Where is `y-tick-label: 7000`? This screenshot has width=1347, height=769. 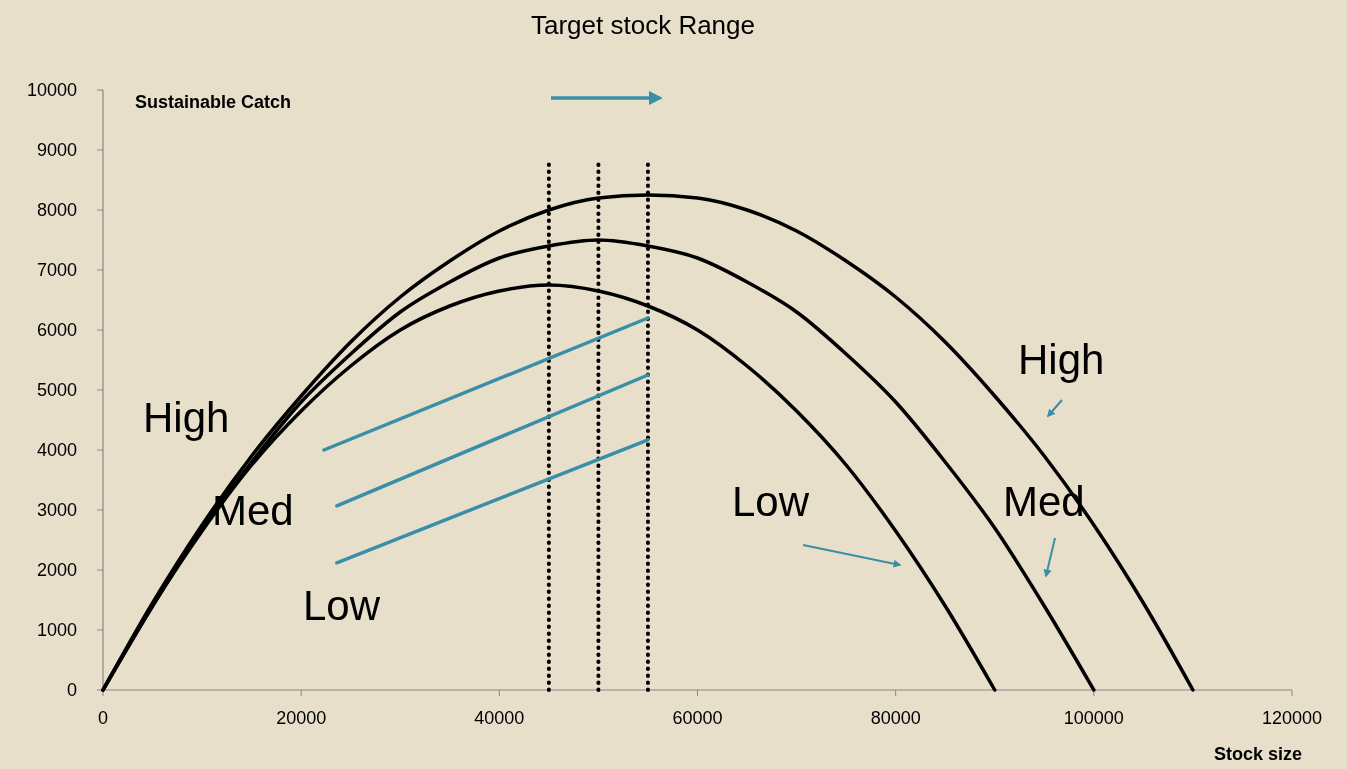
y-tick-label: 7000 is located at coordinates (56, 270).